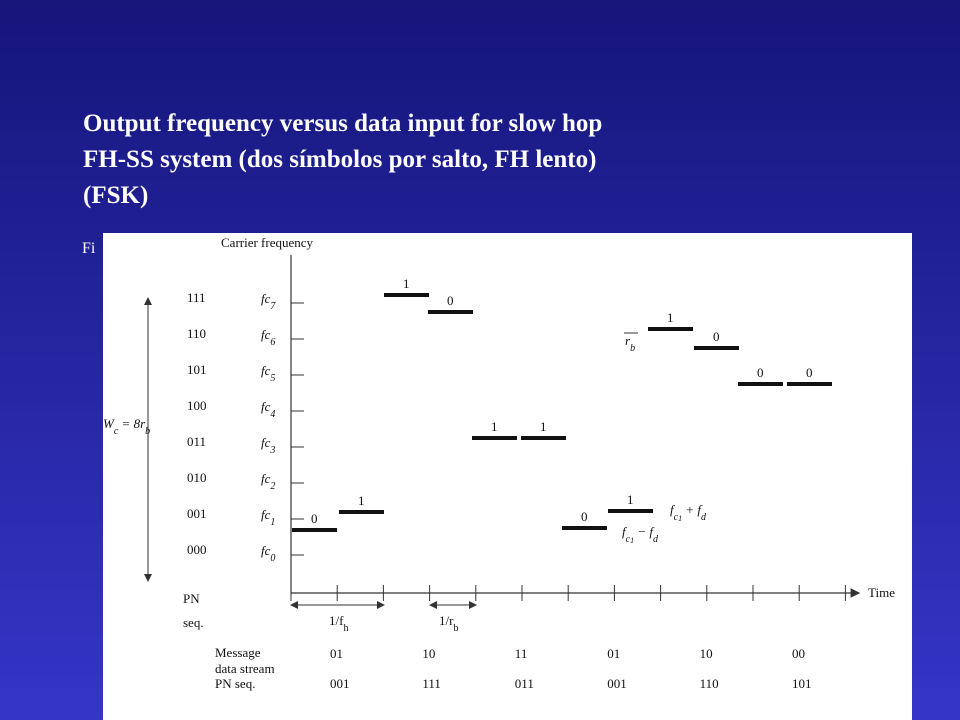 This screenshot has height=720, width=960. Describe the element at coordinates (709, 683) in the screenshot. I see `pn-code: 110` at that location.